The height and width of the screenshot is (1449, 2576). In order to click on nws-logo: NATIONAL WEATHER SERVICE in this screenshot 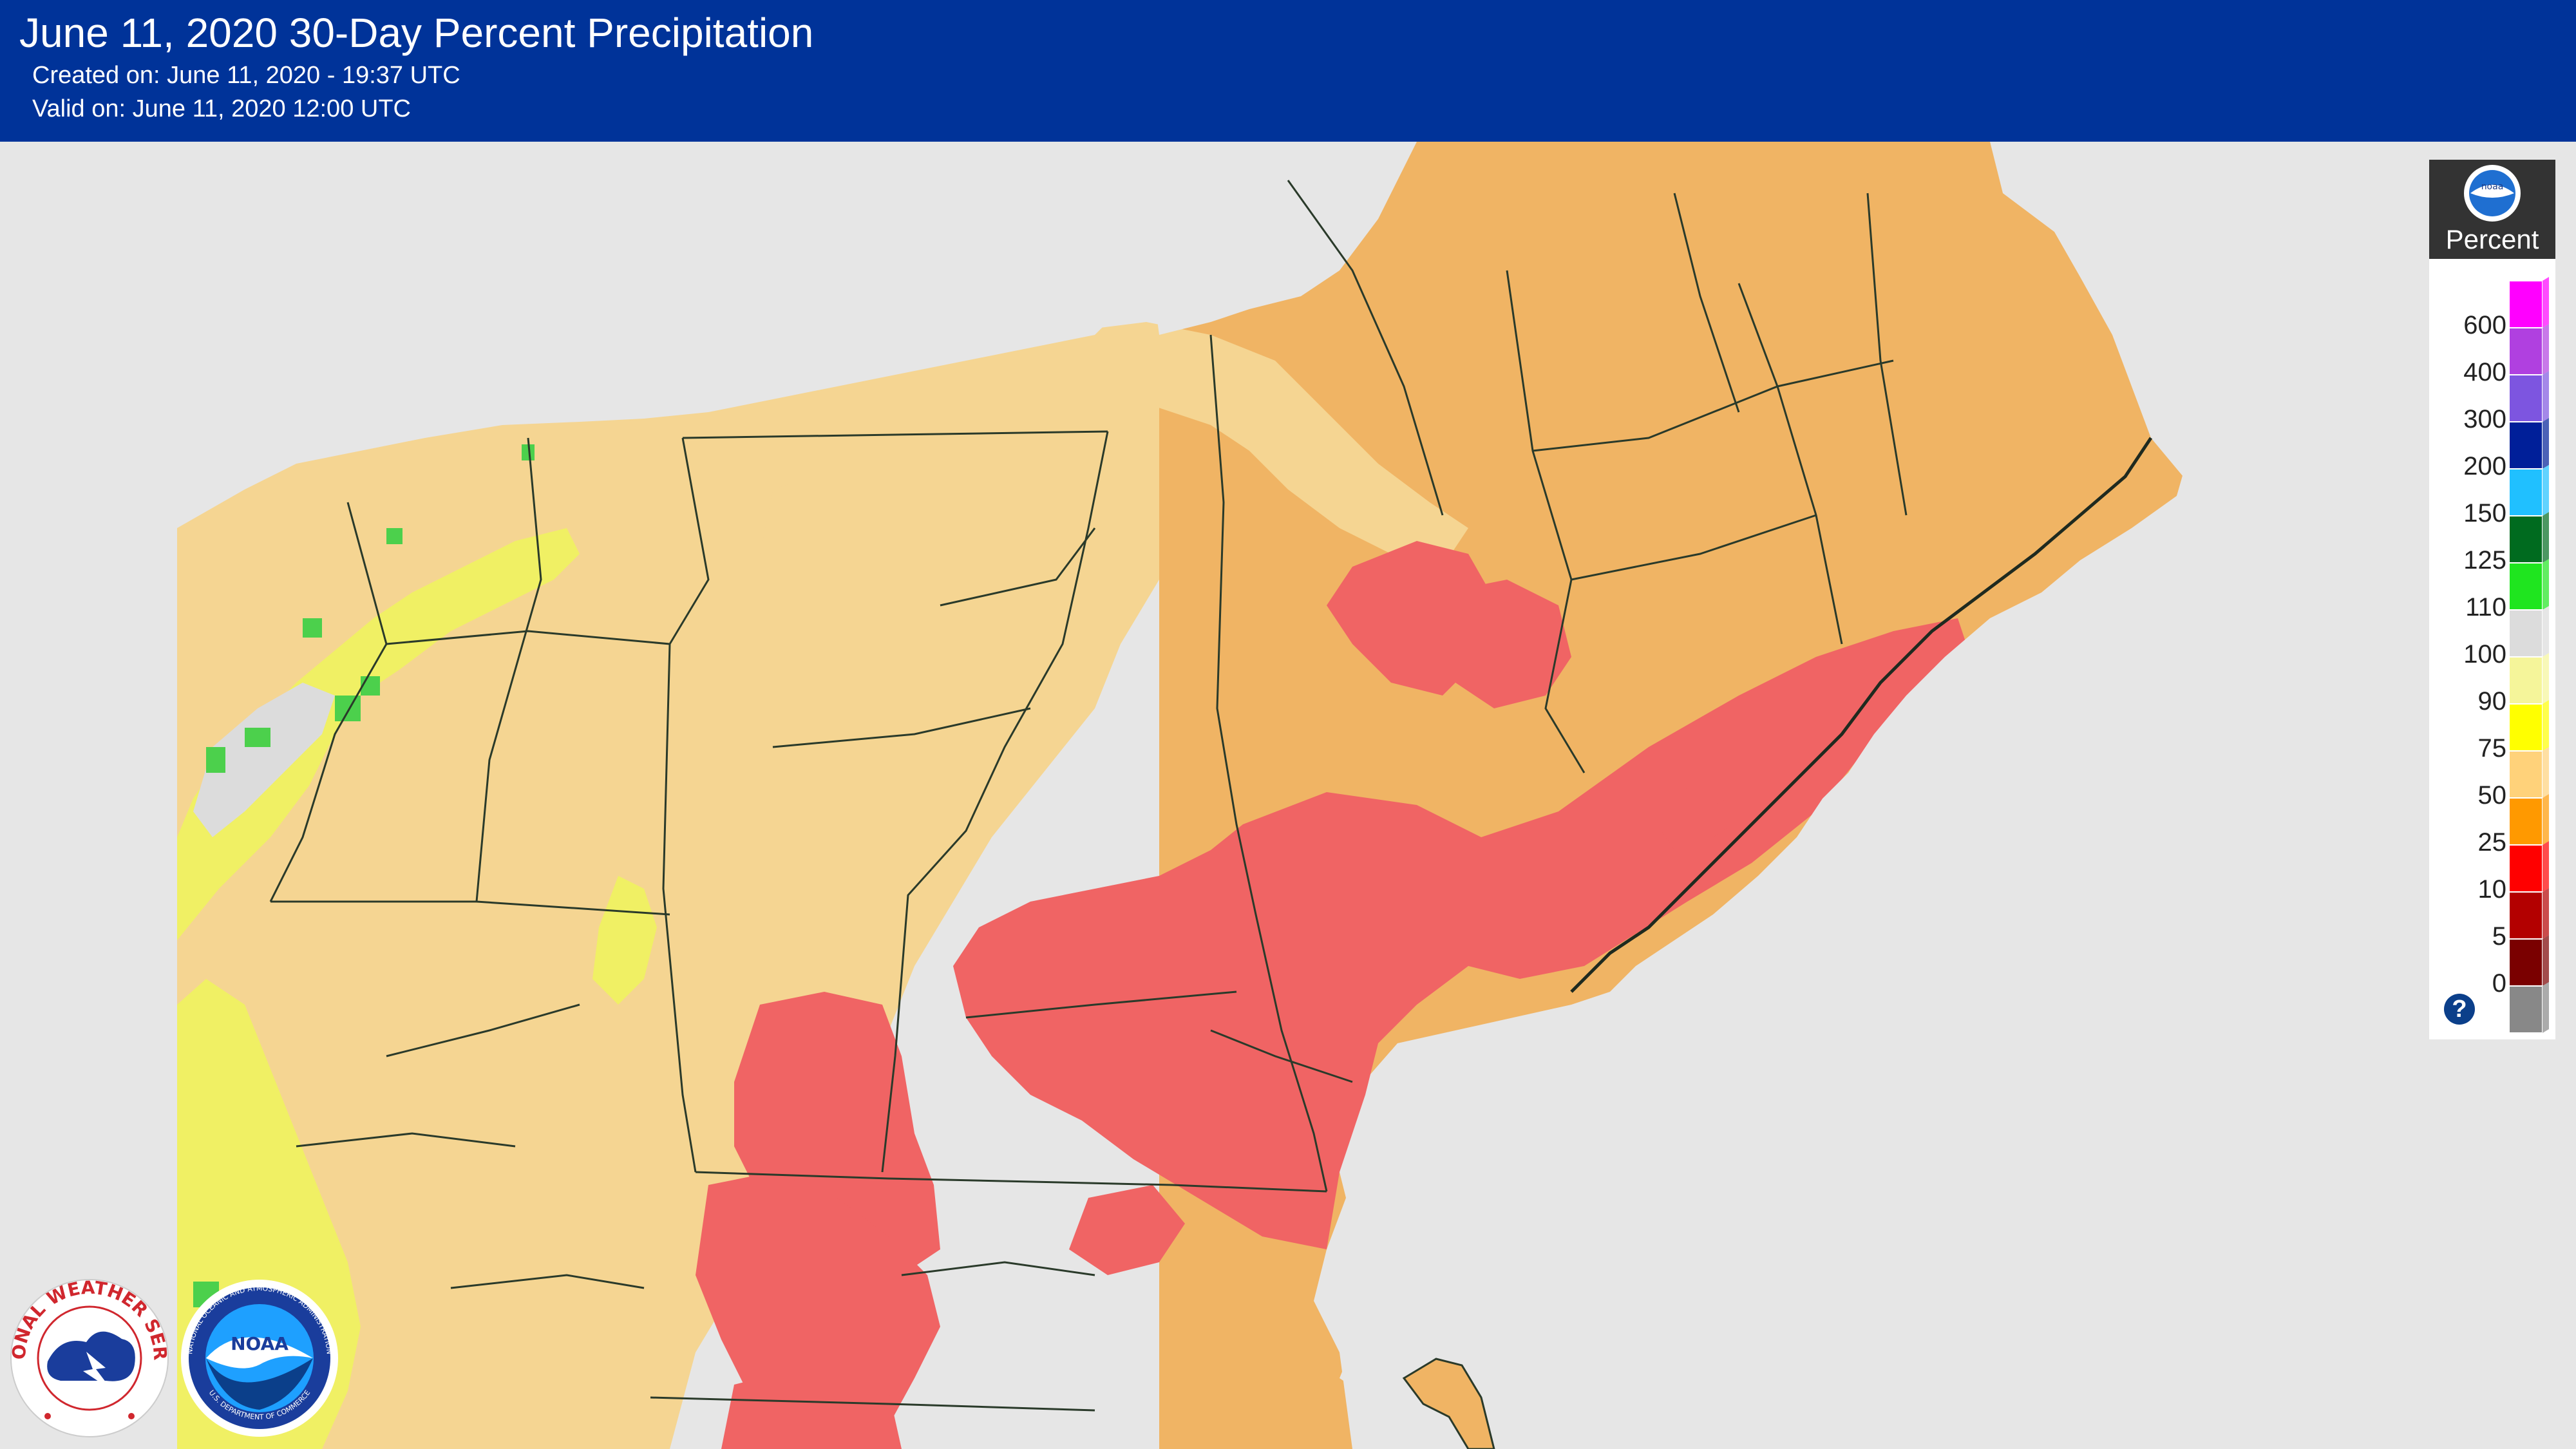, I will do `click(89, 1357)`.